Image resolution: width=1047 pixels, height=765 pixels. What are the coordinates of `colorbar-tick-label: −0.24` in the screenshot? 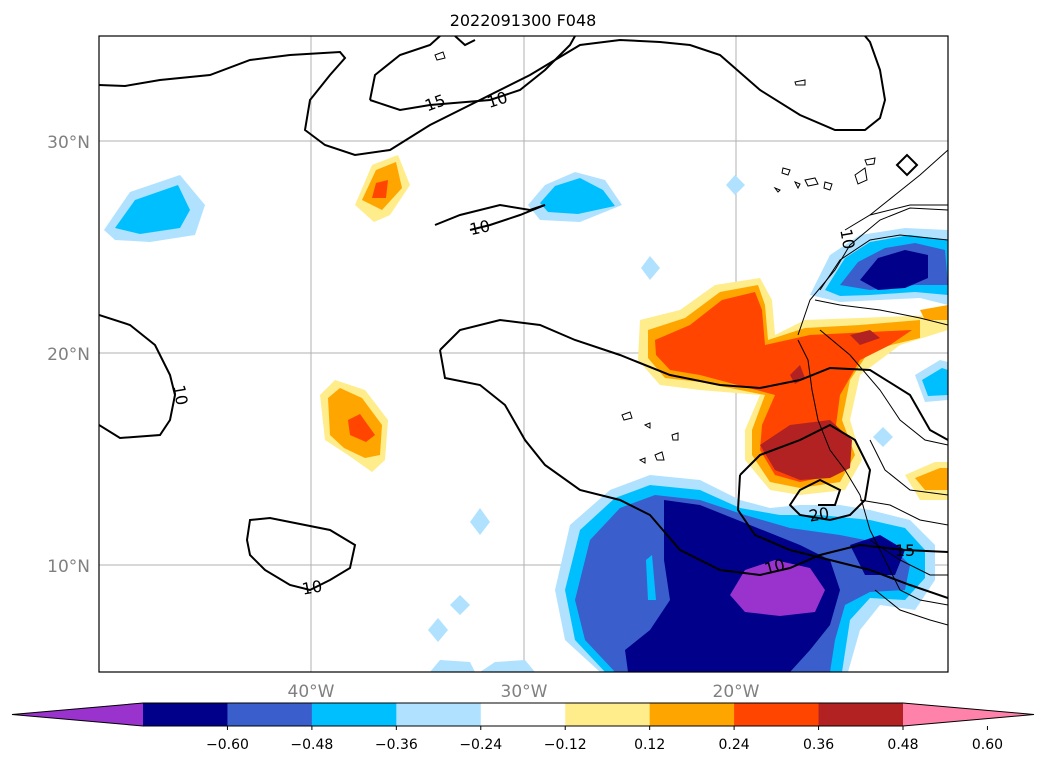 It's located at (480, 745).